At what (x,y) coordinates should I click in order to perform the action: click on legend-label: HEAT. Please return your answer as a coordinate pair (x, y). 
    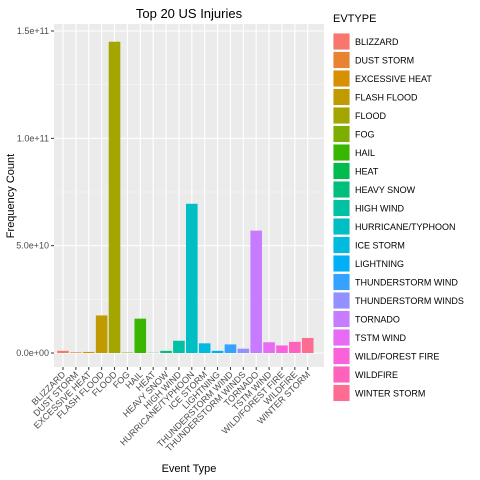
    Looking at the image, I should click on (367, 172).